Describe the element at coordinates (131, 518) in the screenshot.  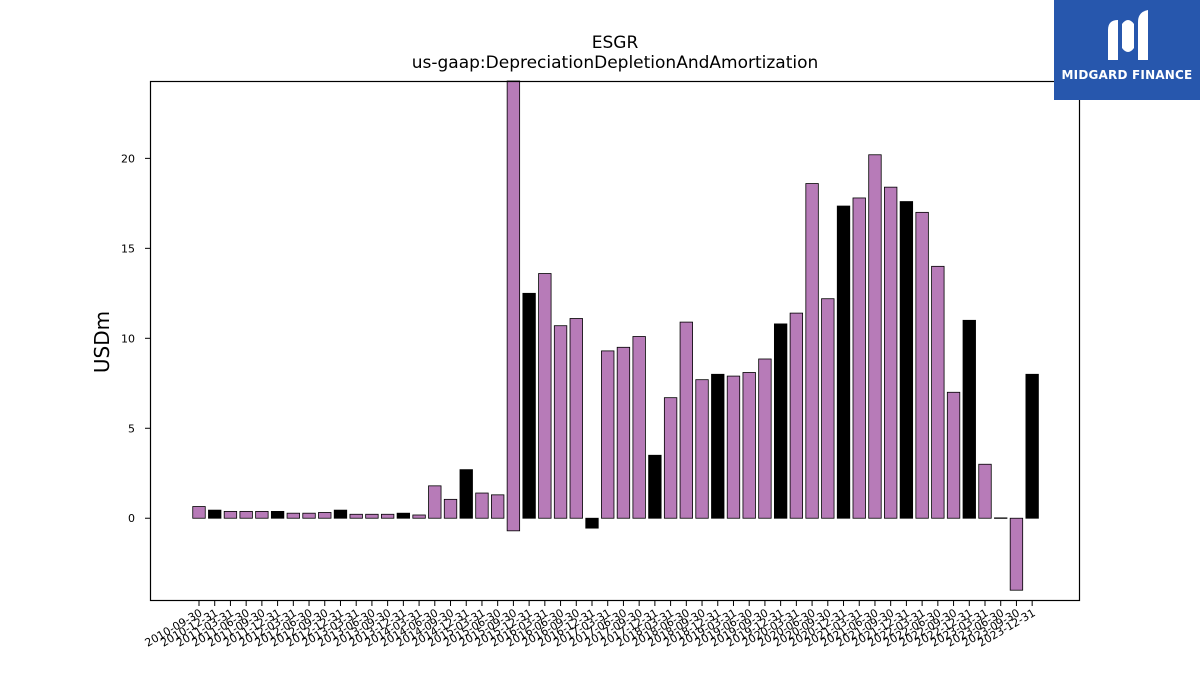
I see `y-tick-label: 0` at that location.